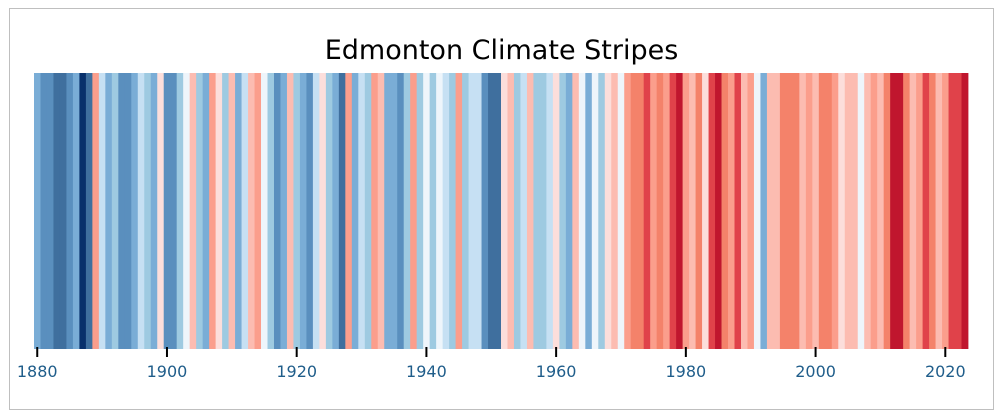 This screenshot has height=420, width=1005. Describe the element at coordinates (725, 211) in the screenshot. I see `stripe-1986` at that location.